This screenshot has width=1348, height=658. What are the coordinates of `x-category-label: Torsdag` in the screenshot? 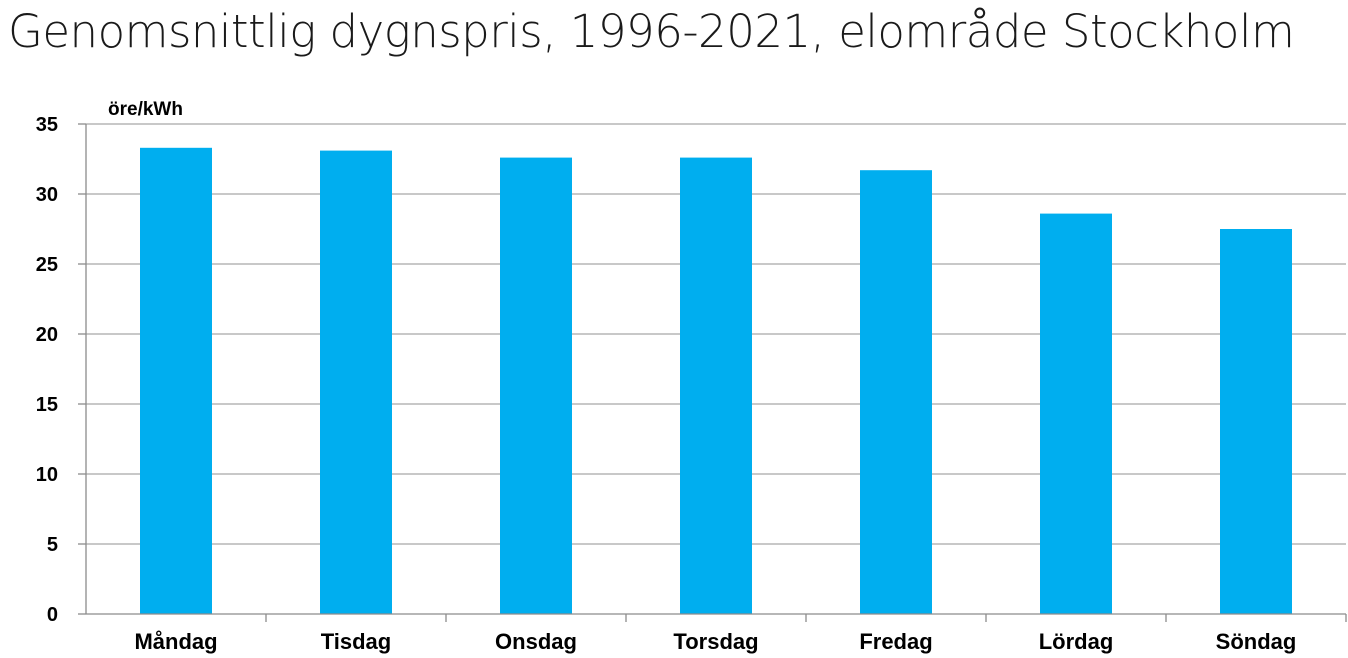 It's located at (715, 641).